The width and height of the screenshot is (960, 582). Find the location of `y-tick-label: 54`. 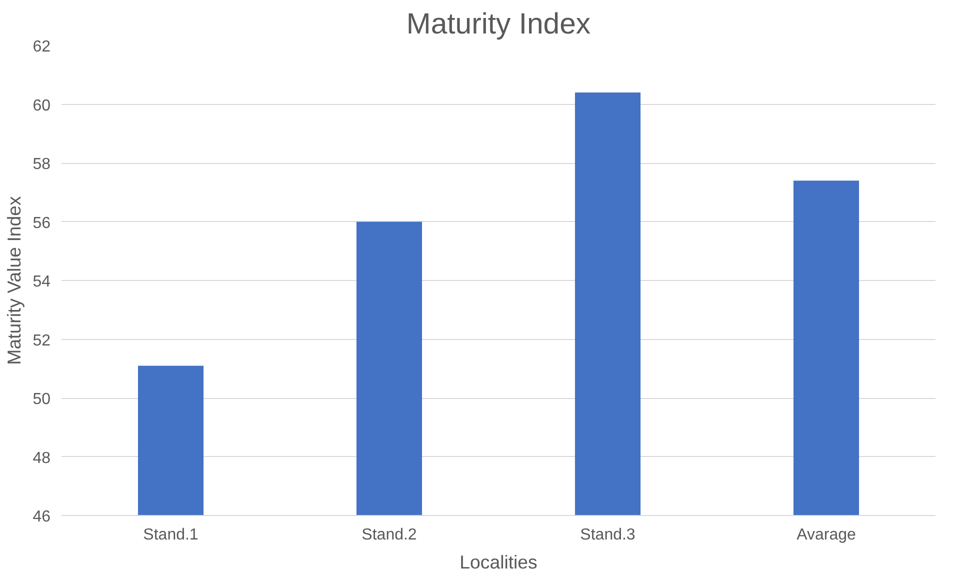

y-tick-label: 54 is located at coordinates (41, 282).